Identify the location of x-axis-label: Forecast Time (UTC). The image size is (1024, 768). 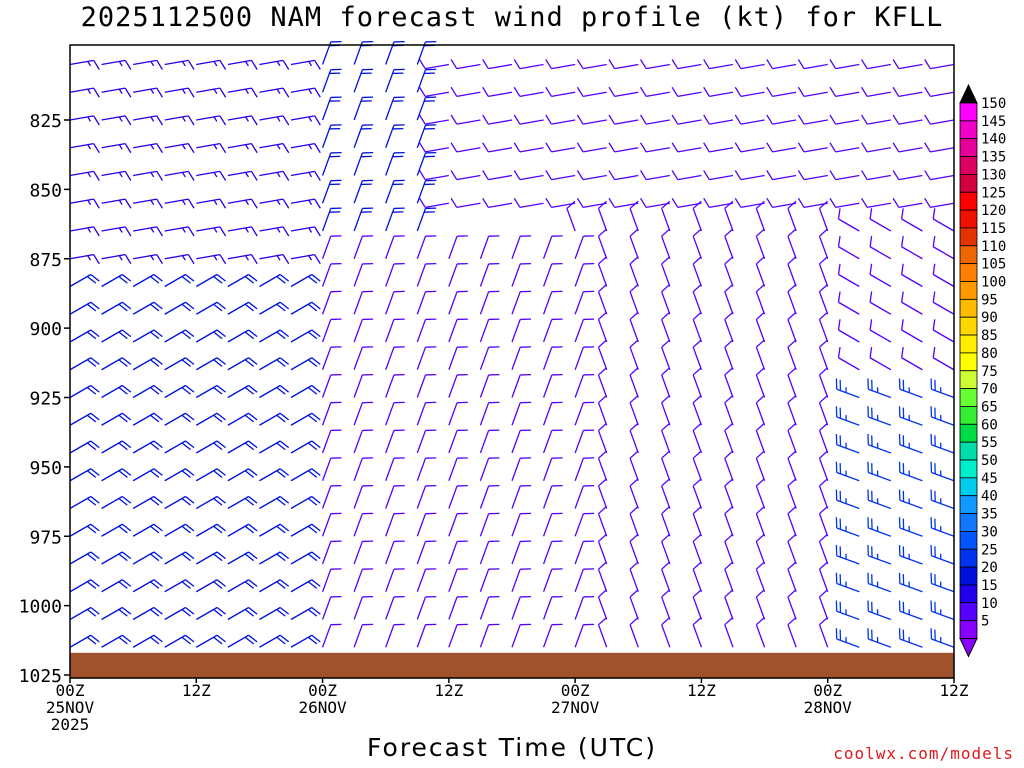
(512, 747).